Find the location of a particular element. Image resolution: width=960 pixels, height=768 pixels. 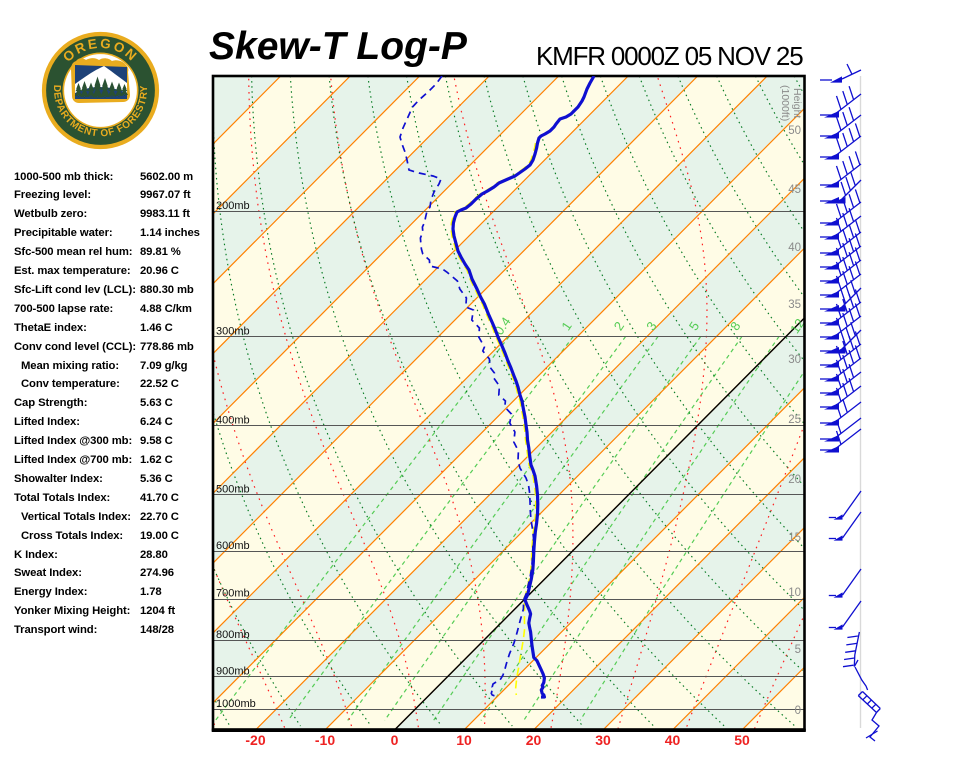

svg-text: 800mb is located at coordinates (233, 635).